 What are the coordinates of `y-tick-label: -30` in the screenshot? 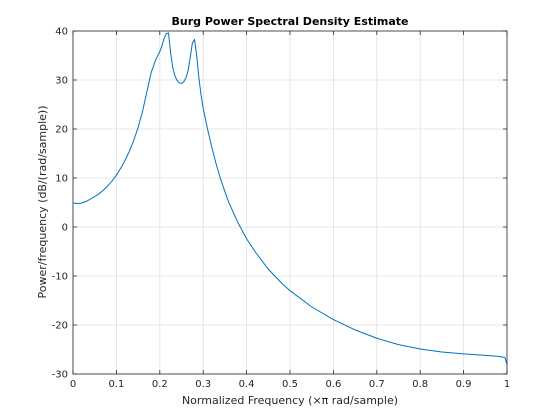 It's located at (60, 375).